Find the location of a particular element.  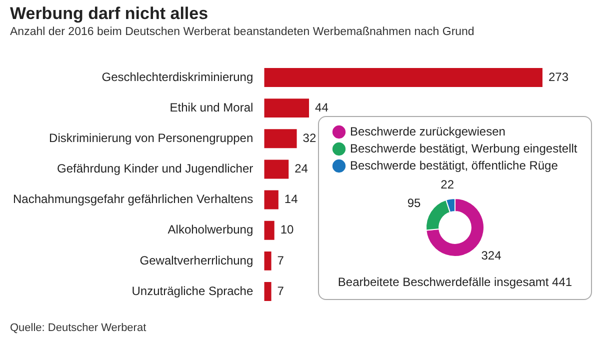

legend-label: Beschwerde zurückgewiesen is located at coordinates (428, 131).